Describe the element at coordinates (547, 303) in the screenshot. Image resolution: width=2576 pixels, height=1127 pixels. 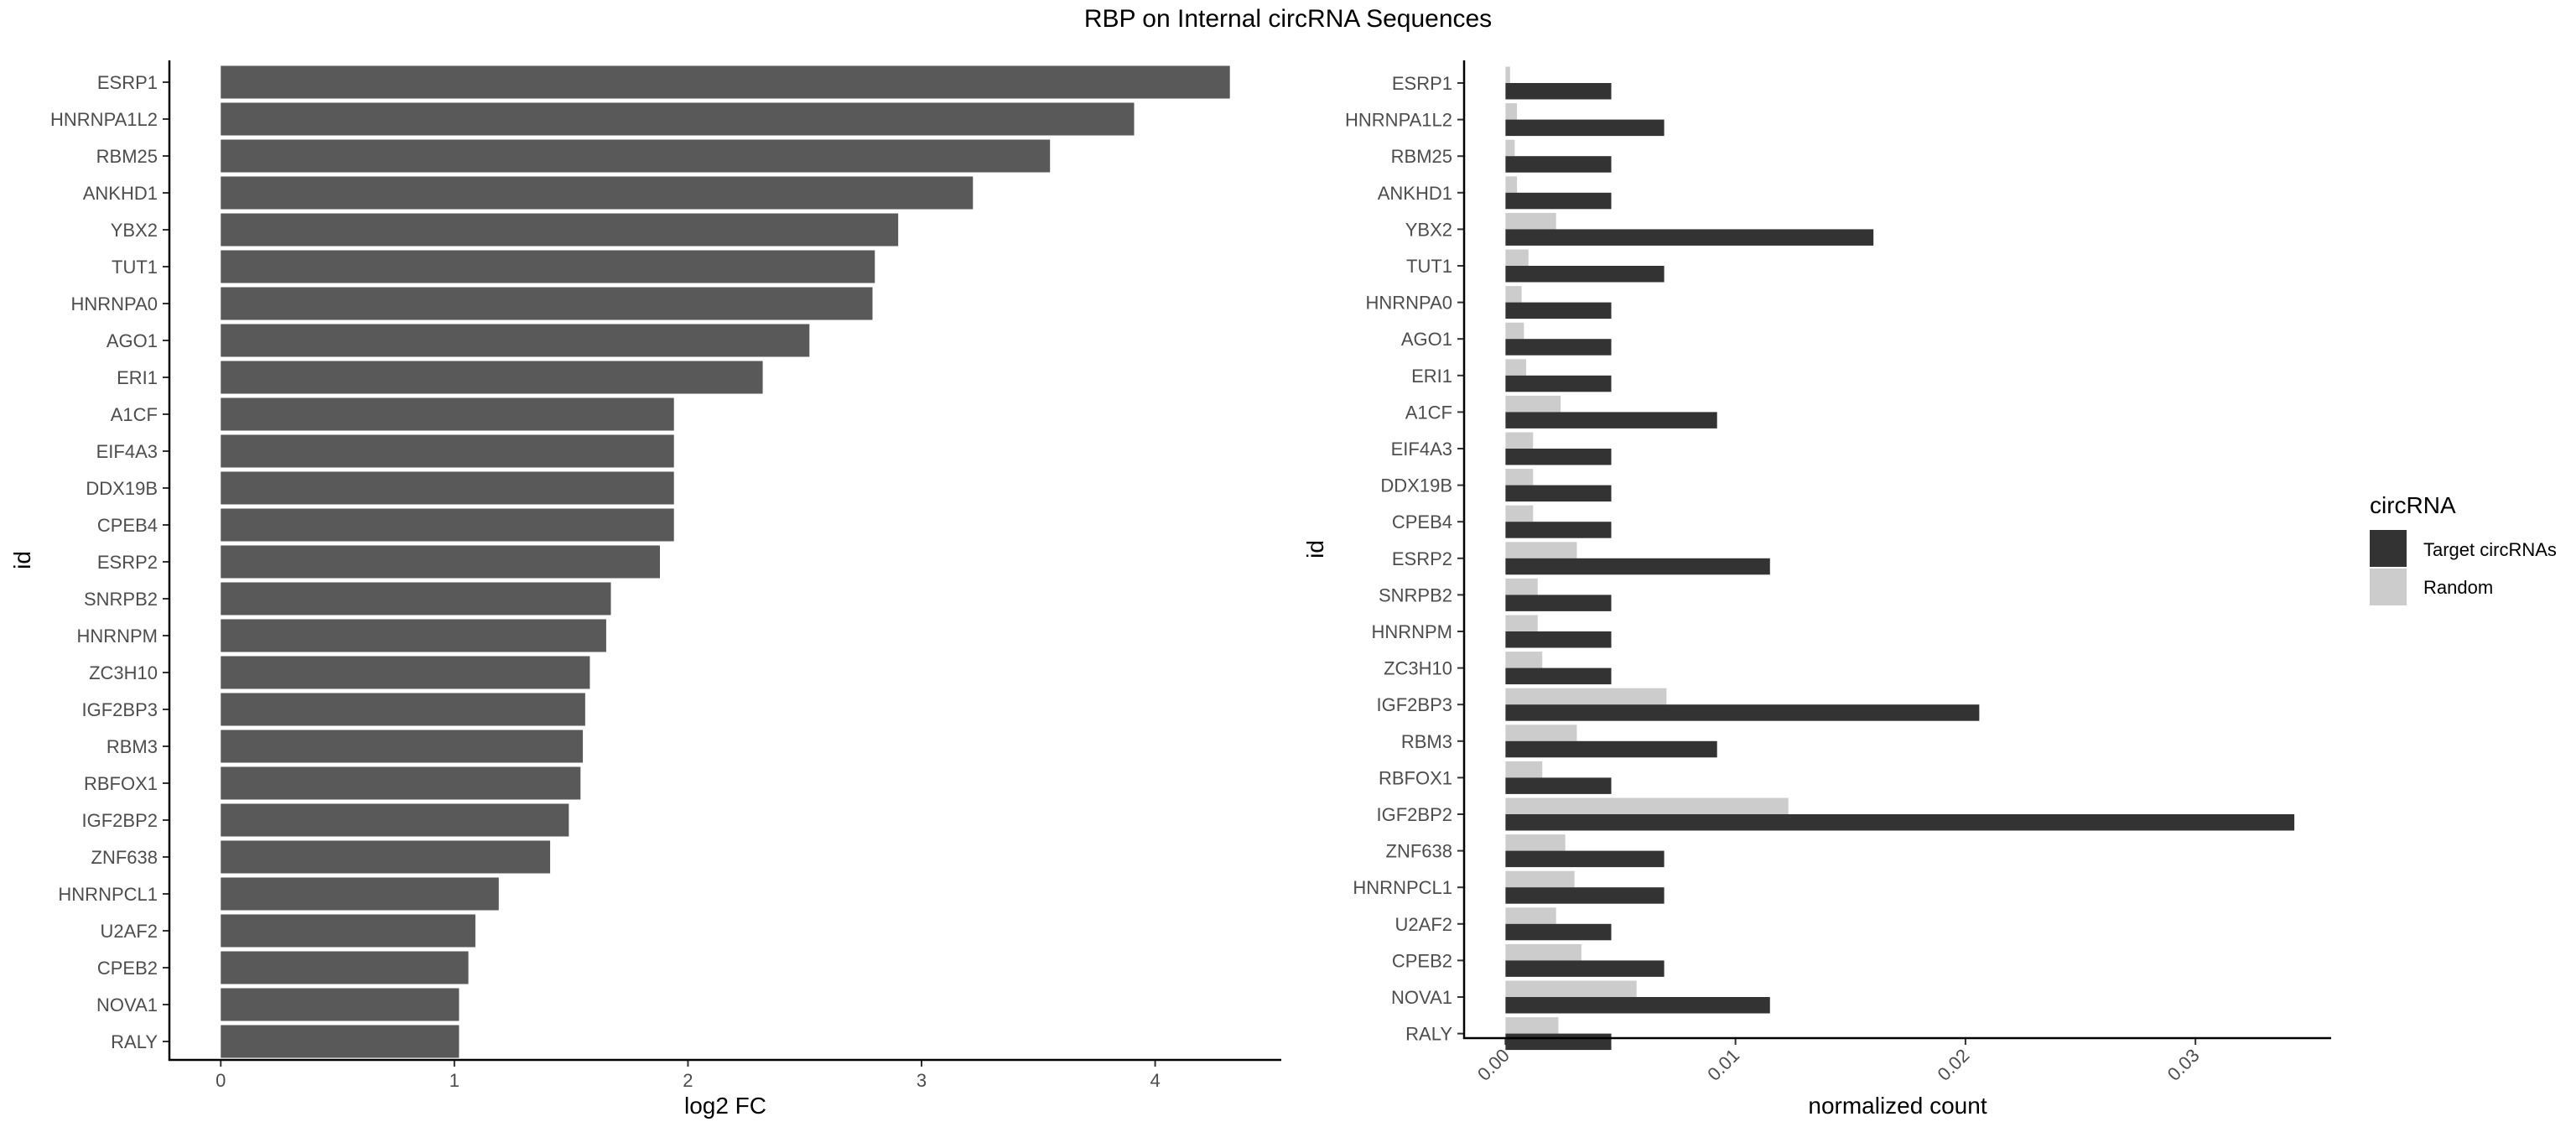
I see `bar-hnrnpa0` at that location.